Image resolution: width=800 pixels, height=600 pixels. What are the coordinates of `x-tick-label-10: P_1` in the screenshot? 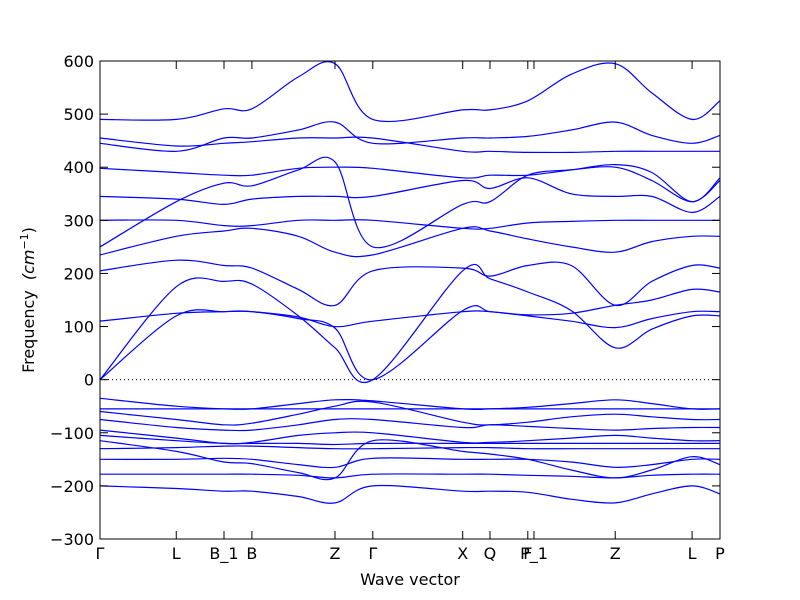 It's located at (534, 554).